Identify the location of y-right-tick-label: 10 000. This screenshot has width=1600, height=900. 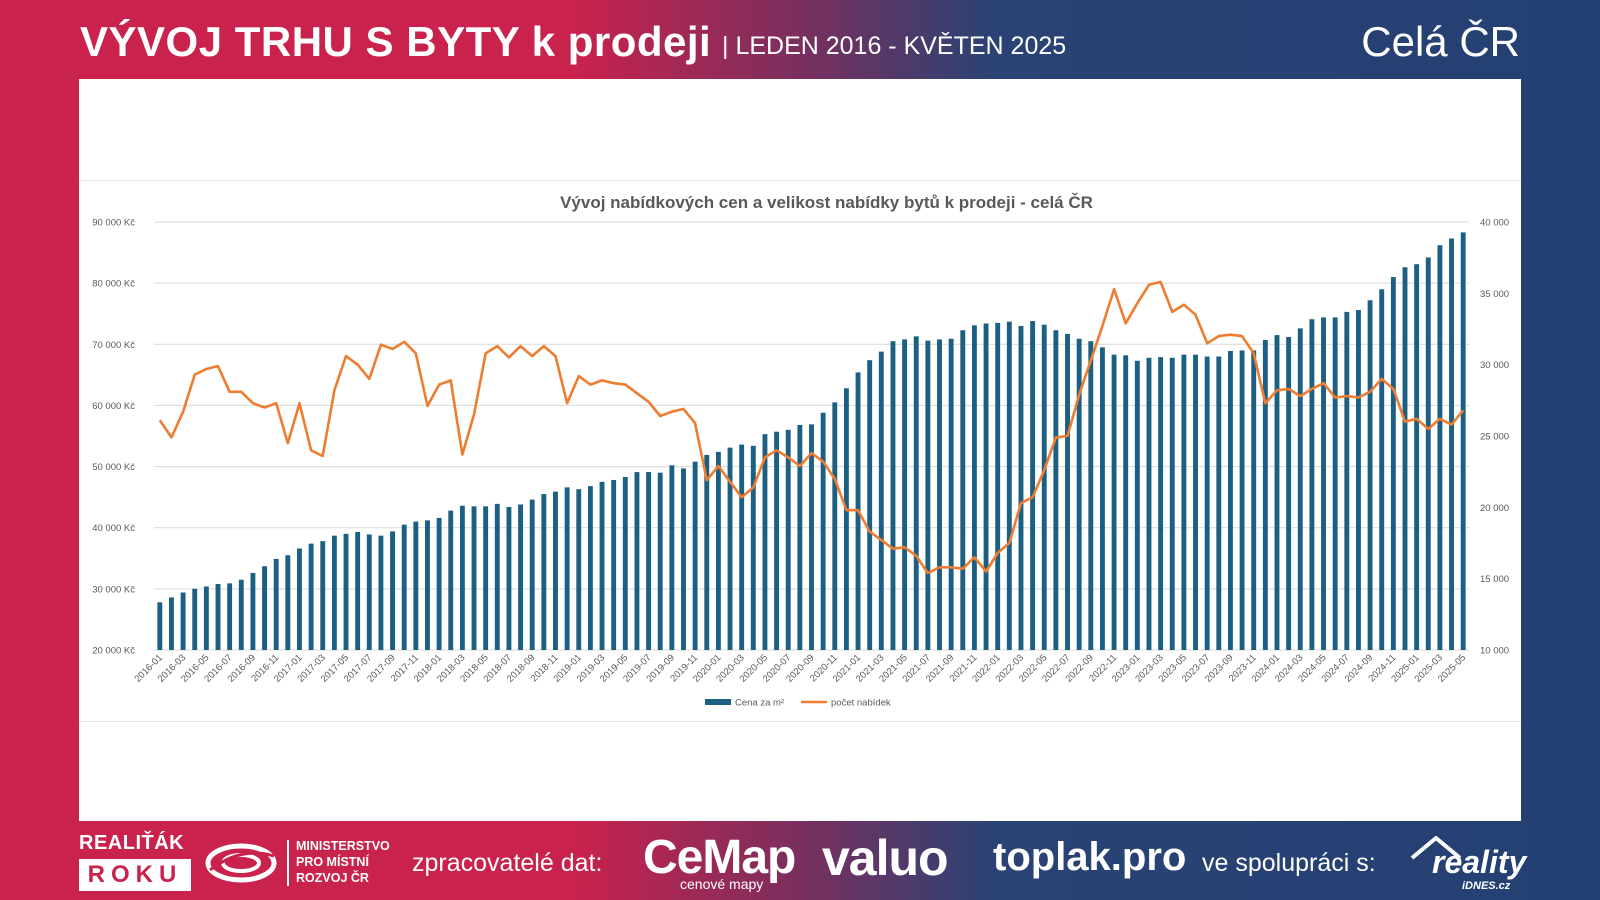
(1494, 651).